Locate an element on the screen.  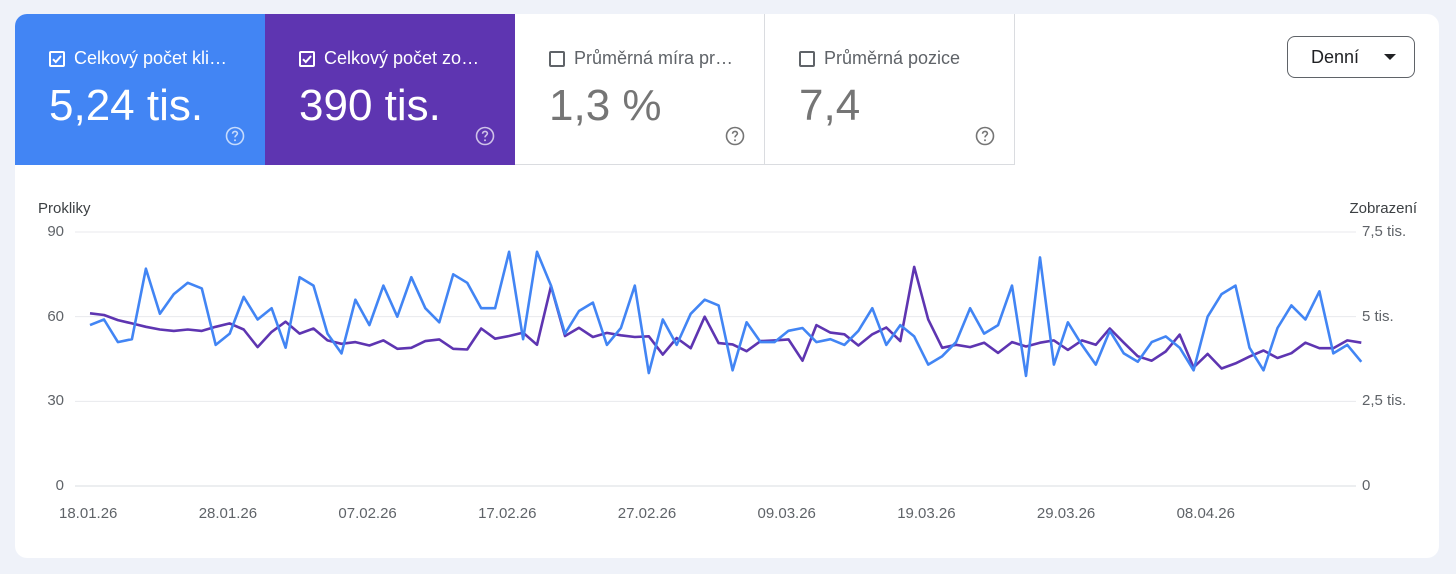
x-tick-label: 08.04.26 is located at coordinates (1205, 513).